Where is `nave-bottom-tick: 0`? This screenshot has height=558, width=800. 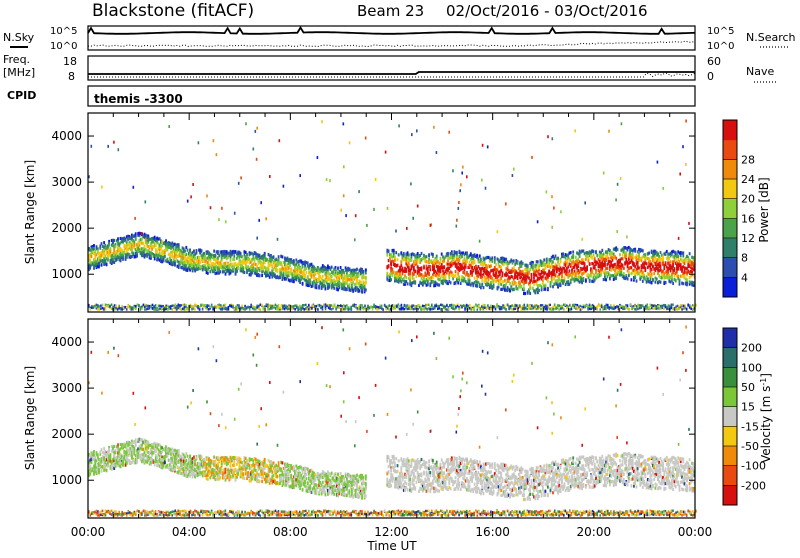
nave-bottom-tick: 0 is located at coordinates (710, 76).